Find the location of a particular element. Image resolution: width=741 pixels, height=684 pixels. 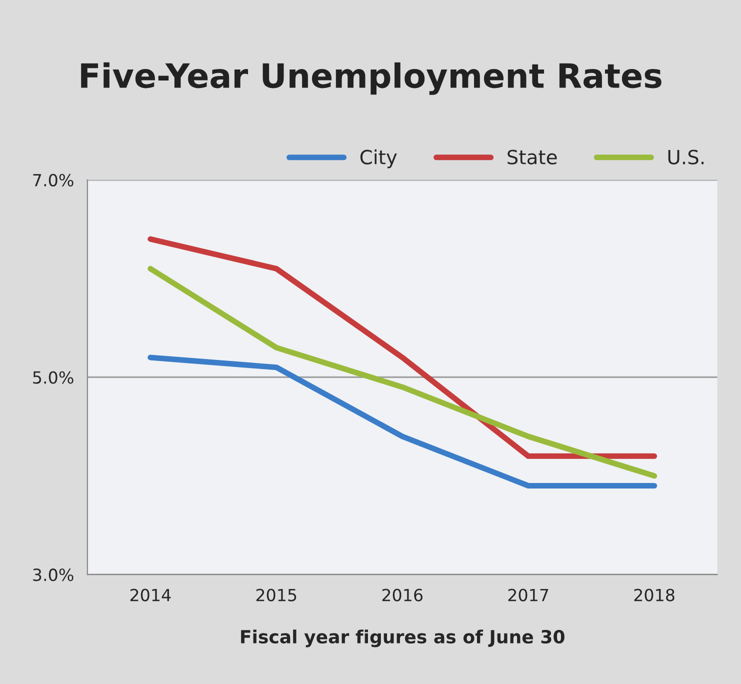

legend-label: City is located at coordinates (378, 158).